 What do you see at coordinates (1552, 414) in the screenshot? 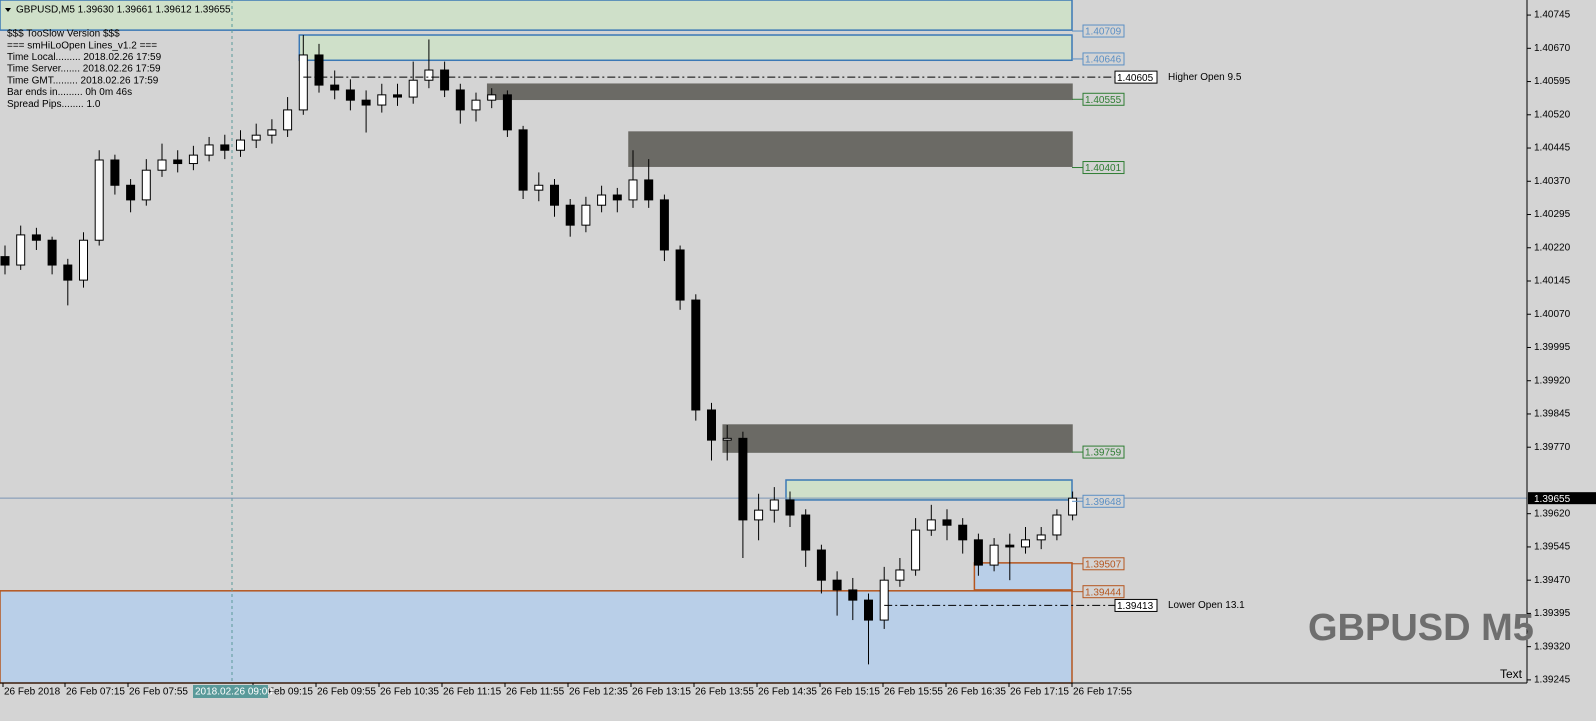
I see `y-tick-label: 1.39845` at bounding box center [1552, 414].